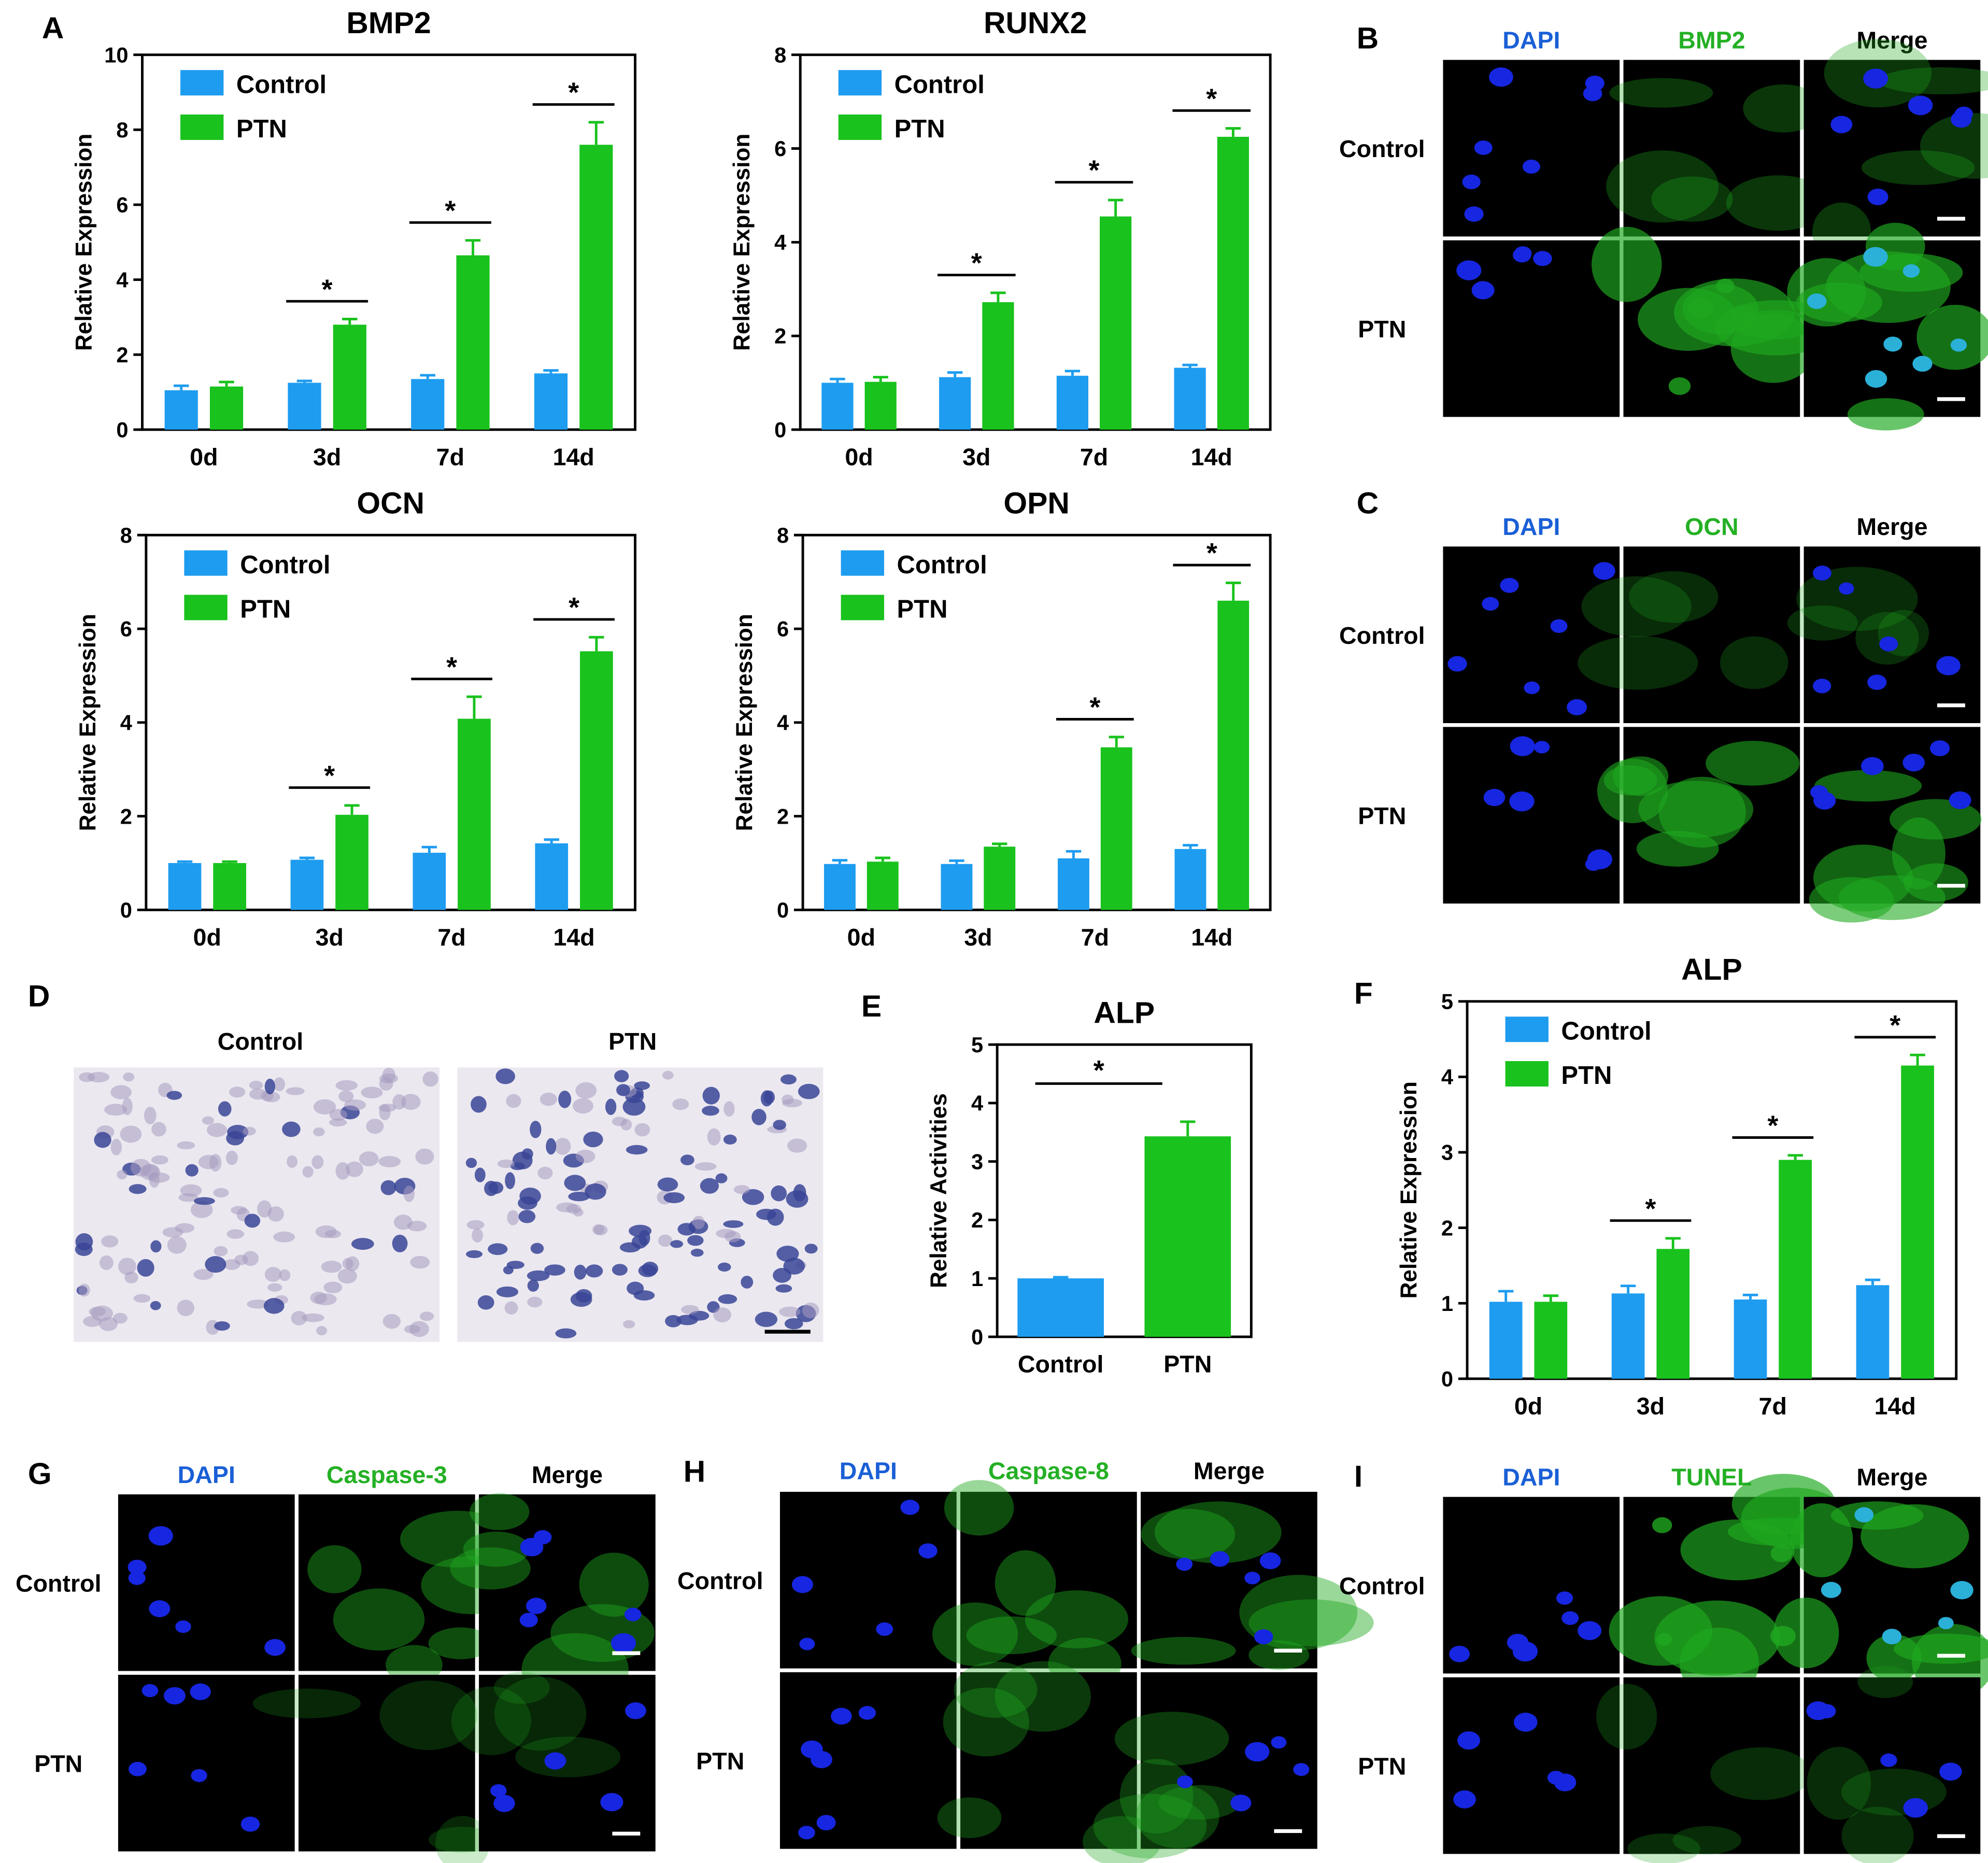 Image resolution: width=1988 pixels, height=1863 pixels. I want to click on alp-stain-image, so click(257, 1204).